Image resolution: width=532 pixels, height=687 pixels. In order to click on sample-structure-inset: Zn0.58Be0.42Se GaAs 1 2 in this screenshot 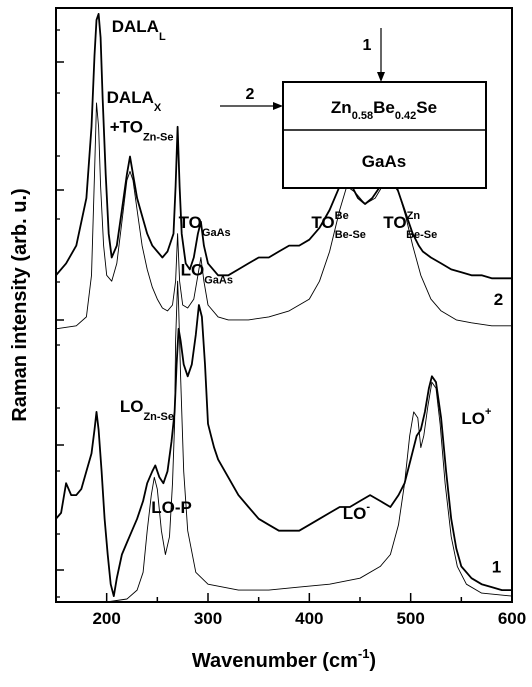, I will do `click(353, 108)`.